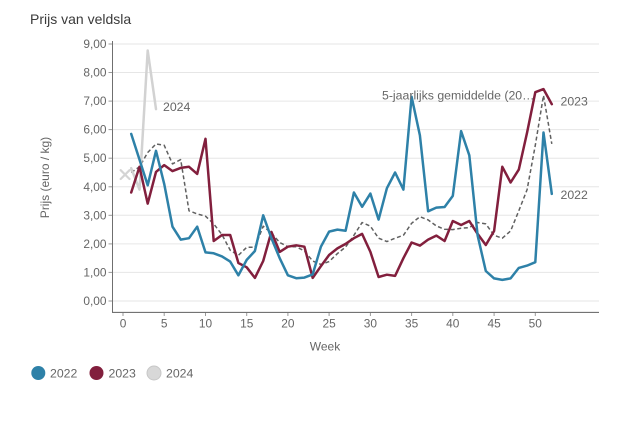  What do you see at coordinates (80, 19) in the screenshot?
I see `svg-text: Prijs van veldsla` at bounding box center [80, 19].